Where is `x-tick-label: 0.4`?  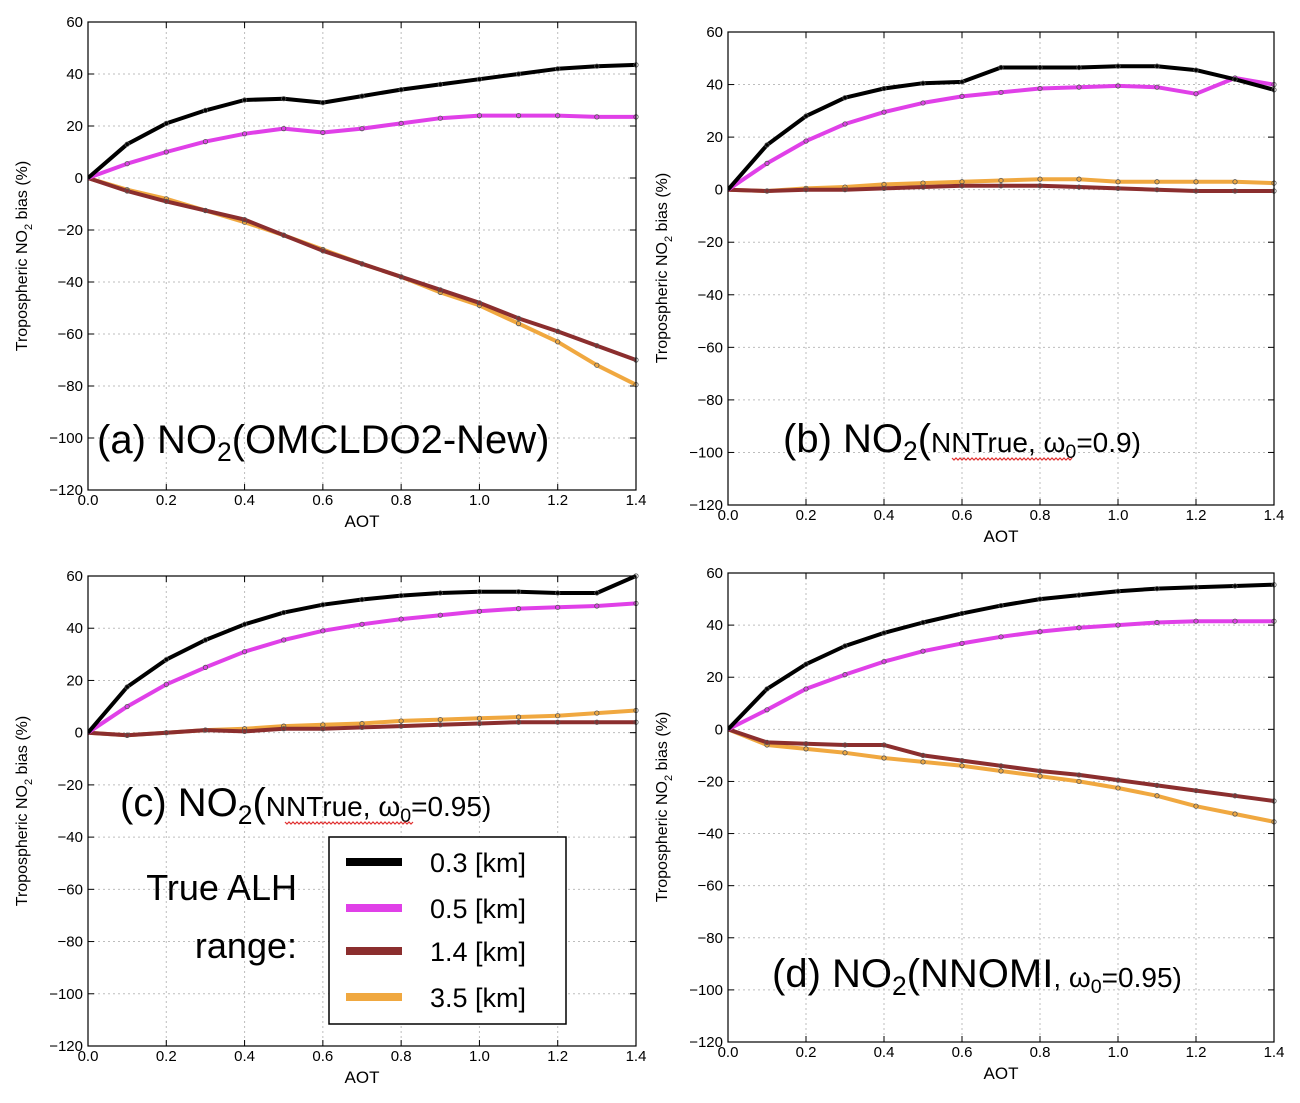
x-tick-label: 0.4 is located at coordinates (244, 1056).